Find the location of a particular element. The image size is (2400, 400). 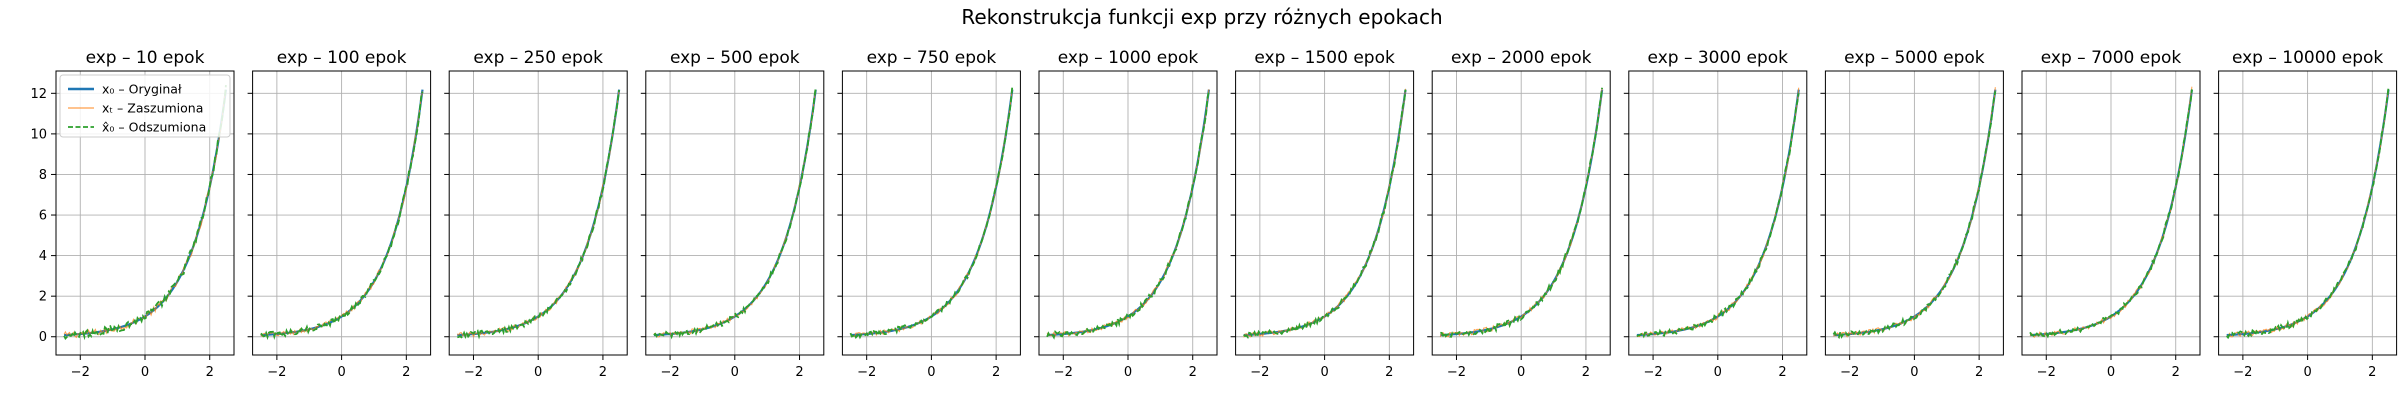

y-tick-label: 10 is located at coordinates (38, 134).